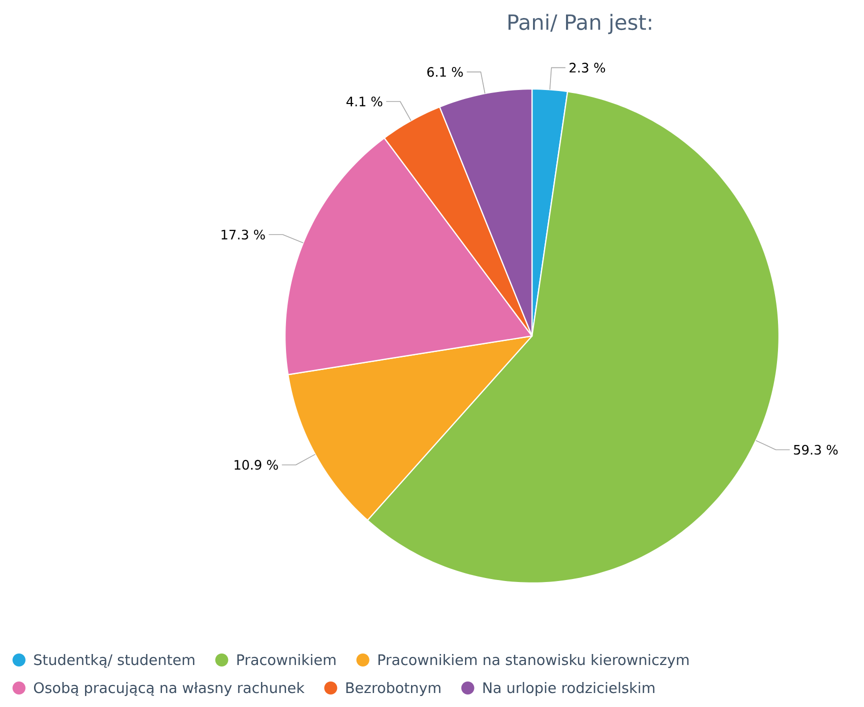 Image resolution: width=864 pixels, height=707 pixels. I want to click on data-label: 2.3 %, so click(588, 67).